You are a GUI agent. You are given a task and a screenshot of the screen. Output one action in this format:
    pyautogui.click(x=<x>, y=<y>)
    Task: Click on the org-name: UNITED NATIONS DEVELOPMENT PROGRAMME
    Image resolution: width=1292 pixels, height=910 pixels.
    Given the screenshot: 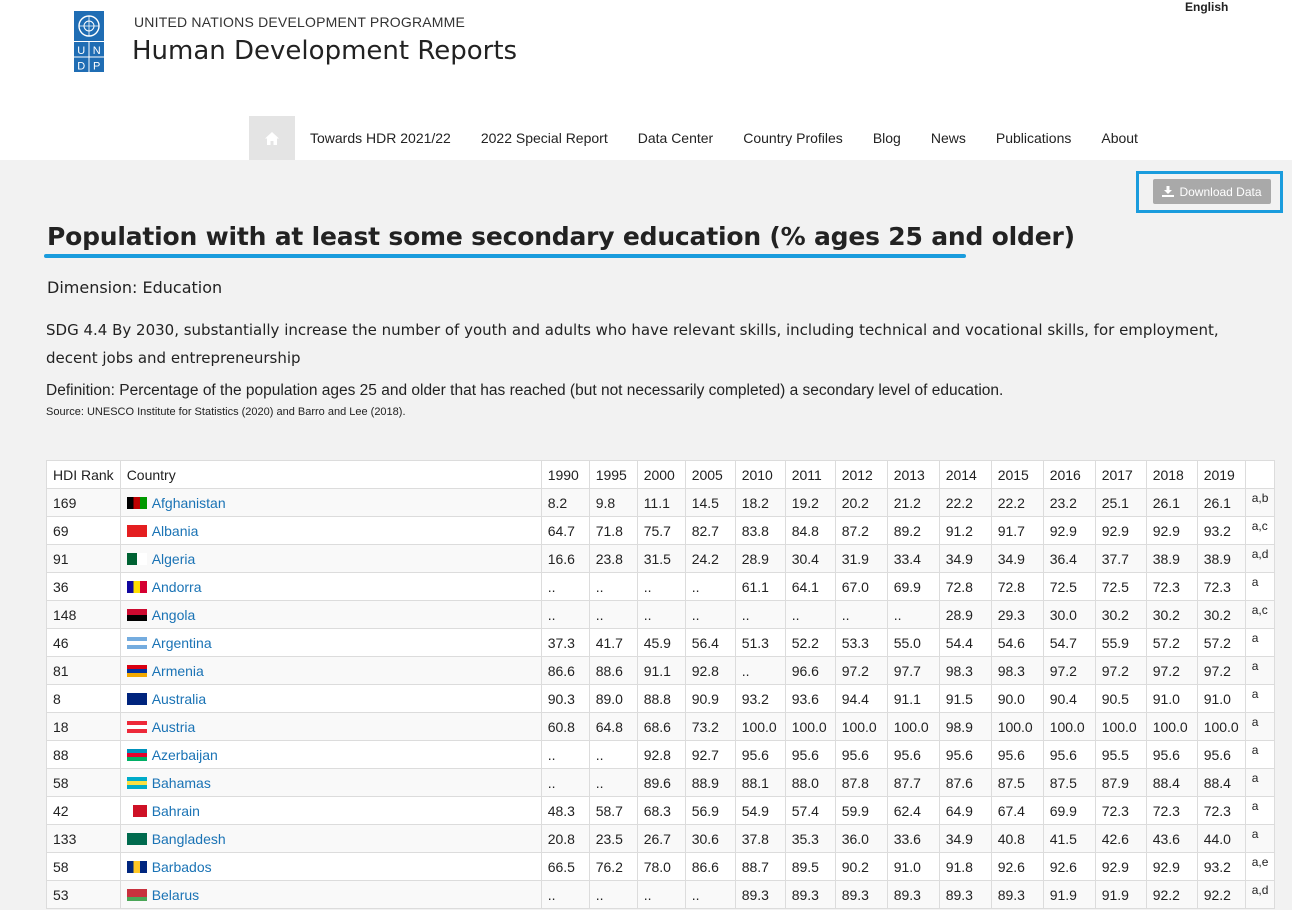 What is the action you would take?
    pyautogui.click(x=300, y=22)
    